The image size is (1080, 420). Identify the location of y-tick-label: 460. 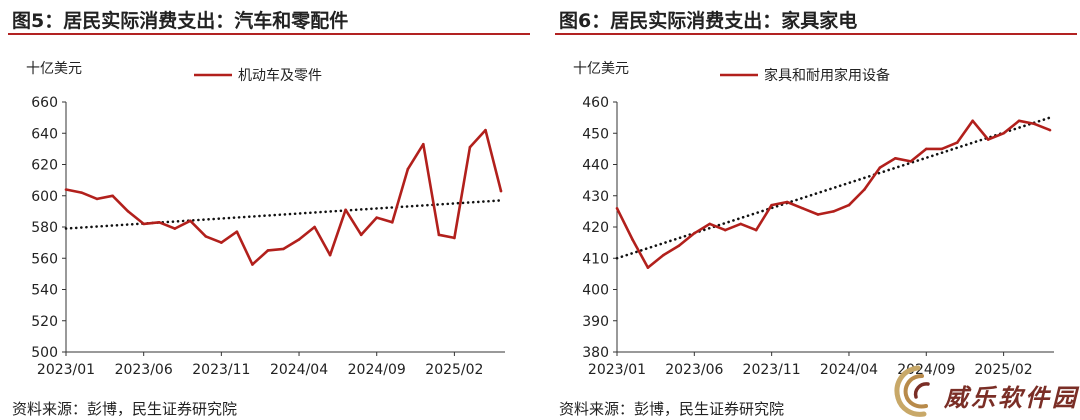
(595, 103).